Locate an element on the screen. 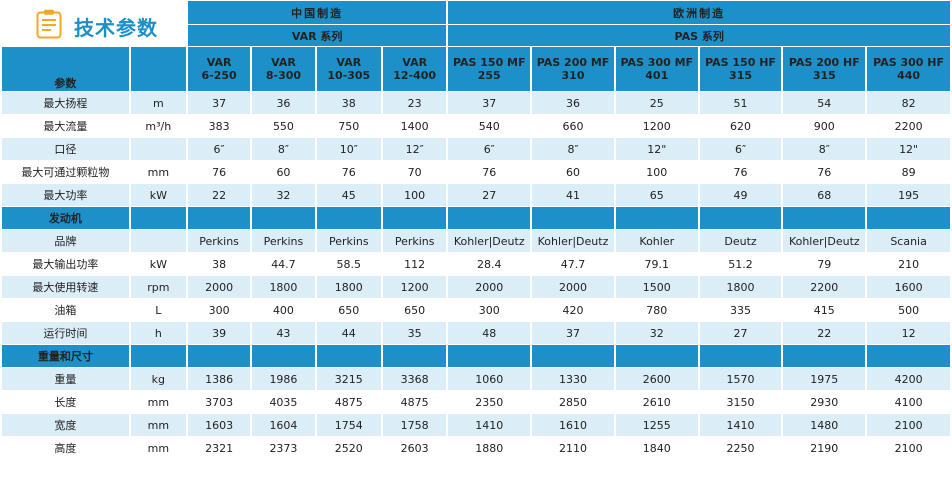 The height and width of the screenshot is (488, 952). model-header: VAR 10-305 is located at coordinates (348, 69).